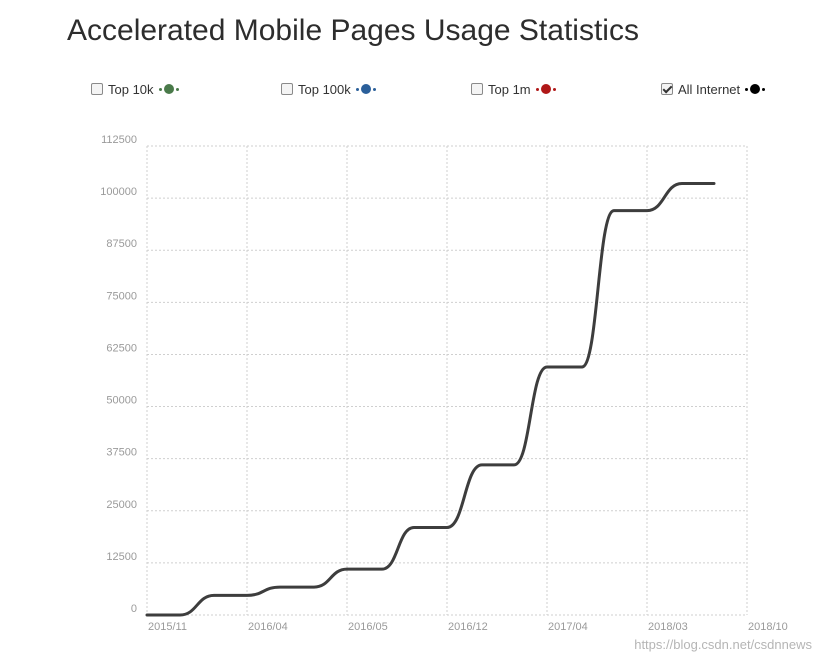 This screenshot has height=662, width=820. What do you see at coordinates (468, 627) in the screenshot?
I see `x-tick-label: 2016/12` at bounding box center [468, 627].